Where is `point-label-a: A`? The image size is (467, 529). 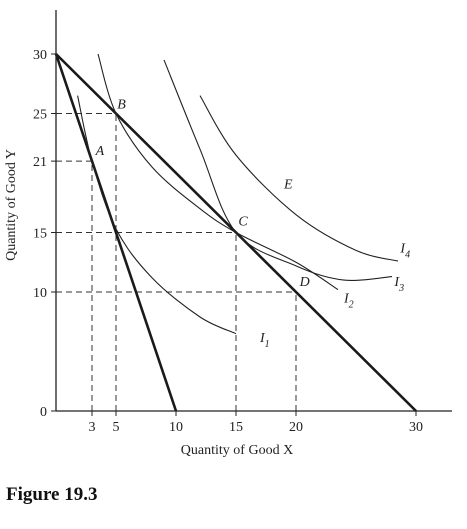 point-label-a: A is located at coordinates (100, 151).